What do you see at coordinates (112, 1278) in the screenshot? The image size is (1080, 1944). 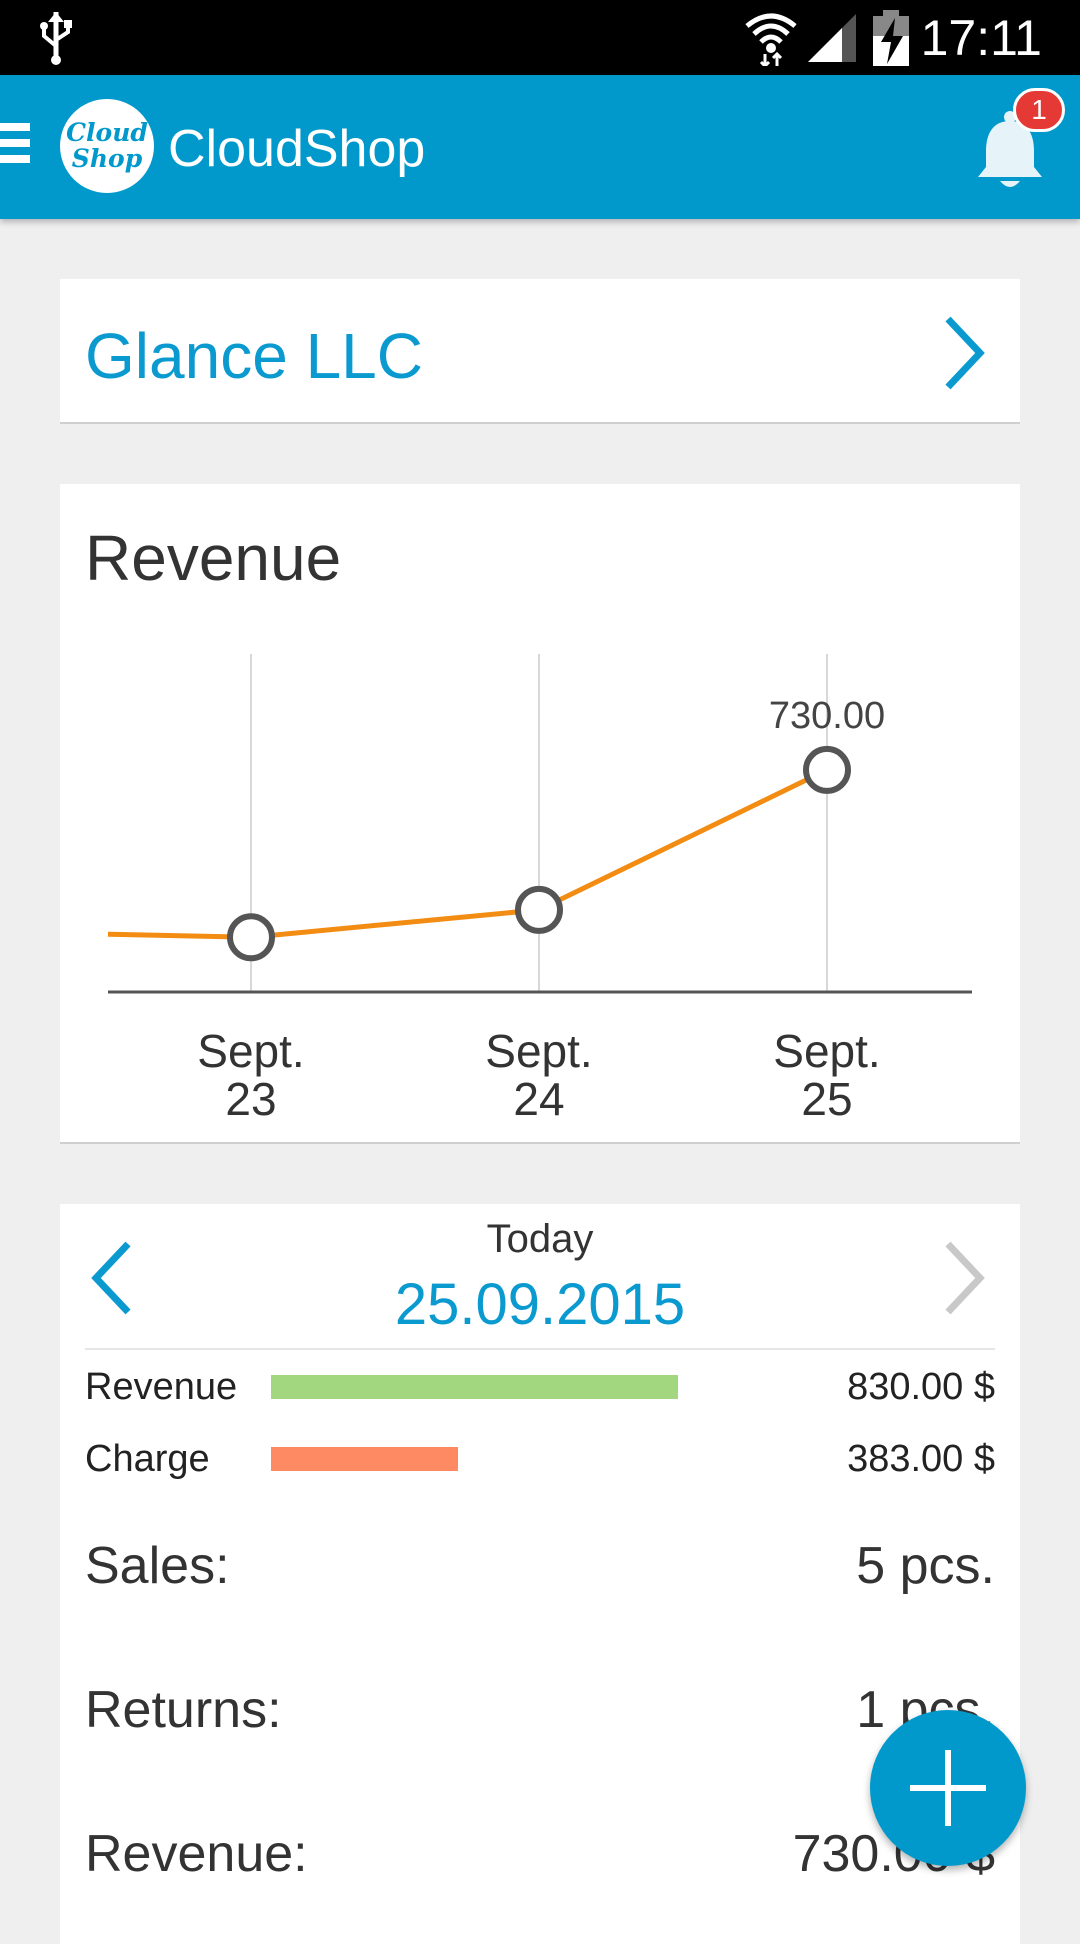 I see `chevron-left-icon` at bounding box center [112, 1278].